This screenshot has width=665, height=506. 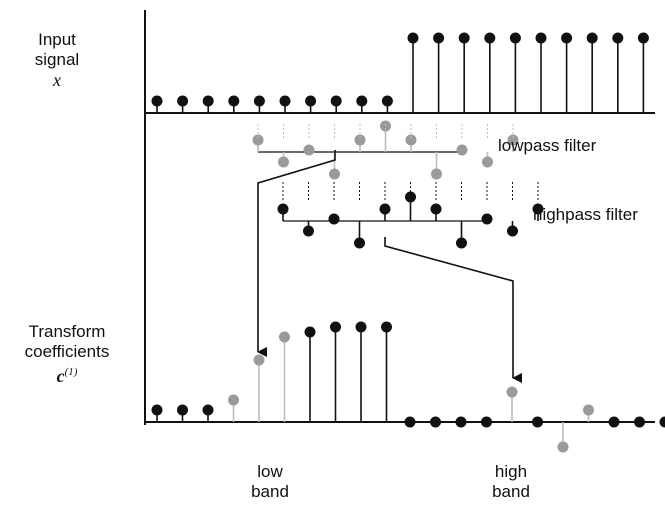 I want to click on highpass-filter-taps, so click(x=410, y=215).